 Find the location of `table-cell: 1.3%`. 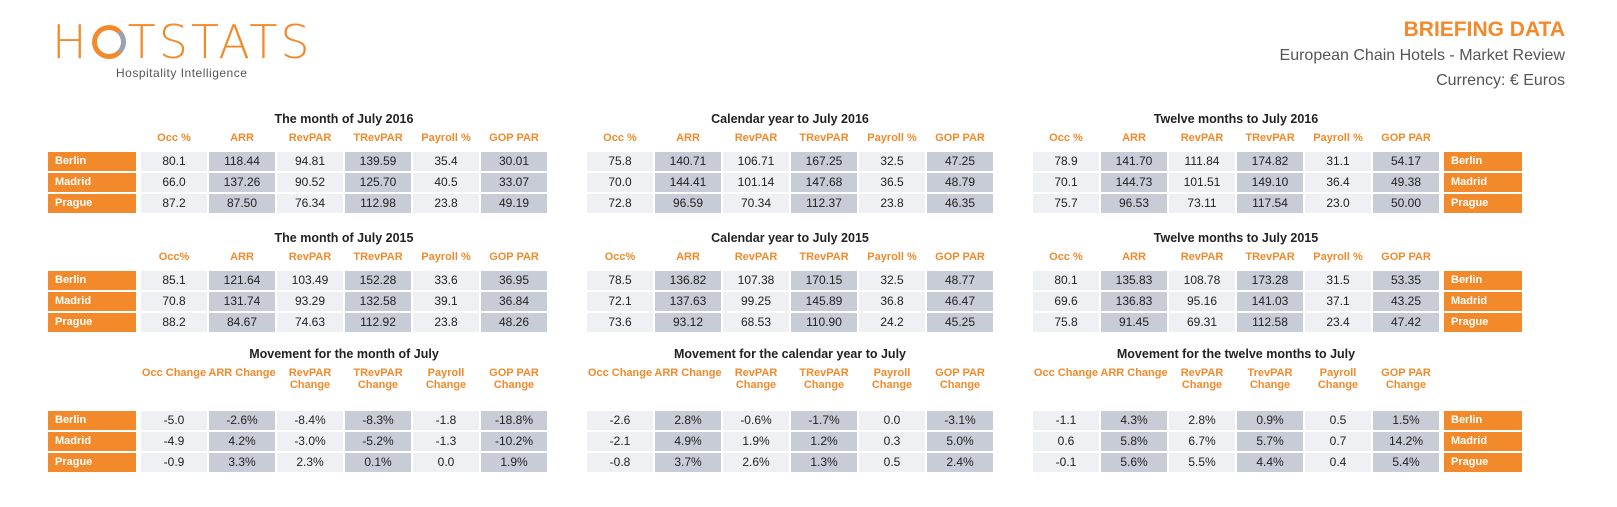

table-cell: 1.3% is located at coordinates (824, 462).